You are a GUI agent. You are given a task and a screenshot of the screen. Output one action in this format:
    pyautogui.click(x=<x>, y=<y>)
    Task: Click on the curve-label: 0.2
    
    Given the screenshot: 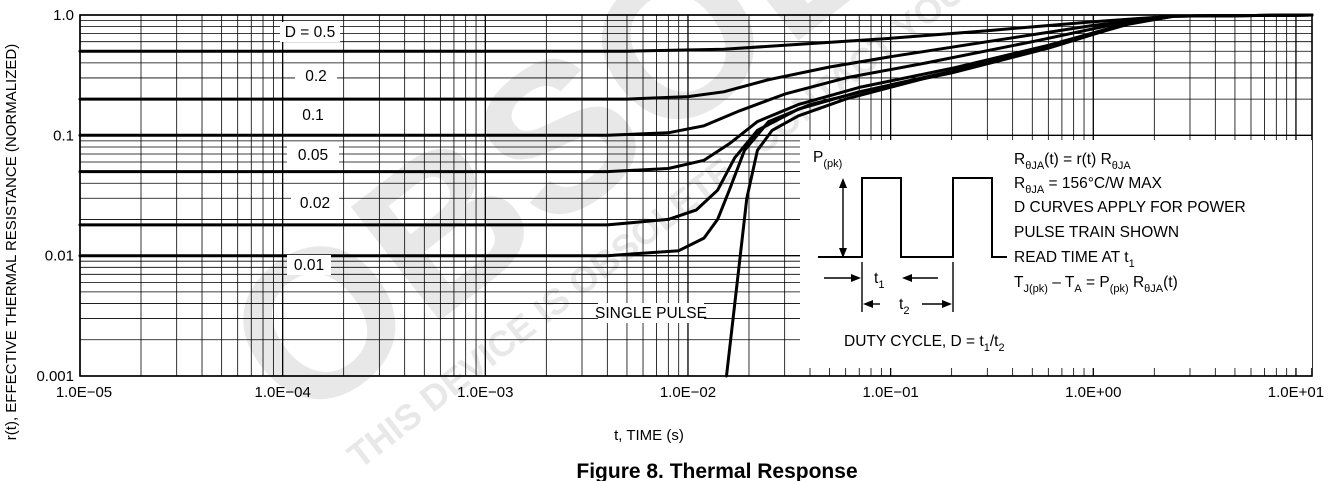 What is the action you would take?
    pyautogui.click(x=316, y=76)
    